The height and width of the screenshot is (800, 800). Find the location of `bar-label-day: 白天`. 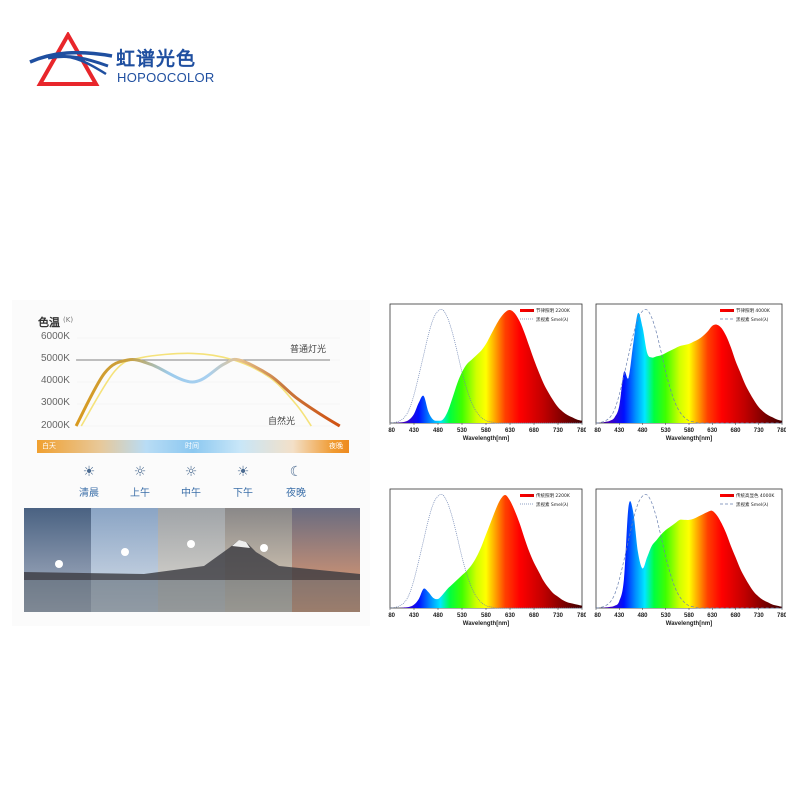

bar-label-day: 白天 is located at coordinates (49, 446).